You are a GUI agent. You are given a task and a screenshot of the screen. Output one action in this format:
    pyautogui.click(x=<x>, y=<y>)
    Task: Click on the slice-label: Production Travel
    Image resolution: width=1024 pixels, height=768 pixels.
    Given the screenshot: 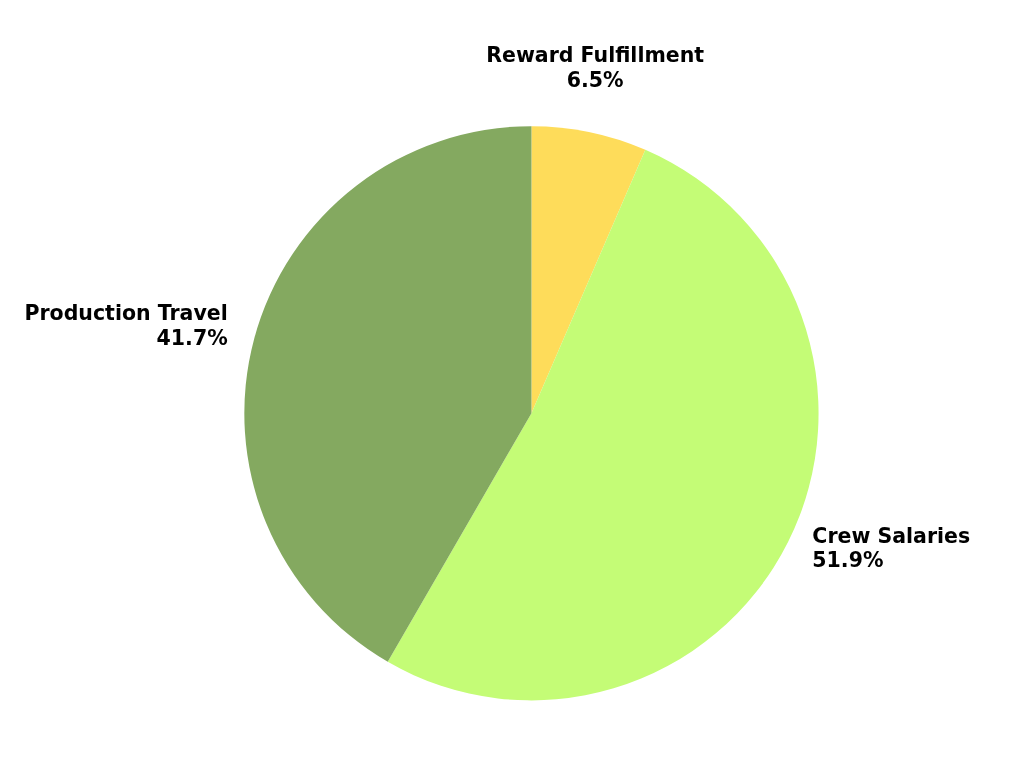 What is the action you would take?
    pyautogui.click(x=126, y=313)
    